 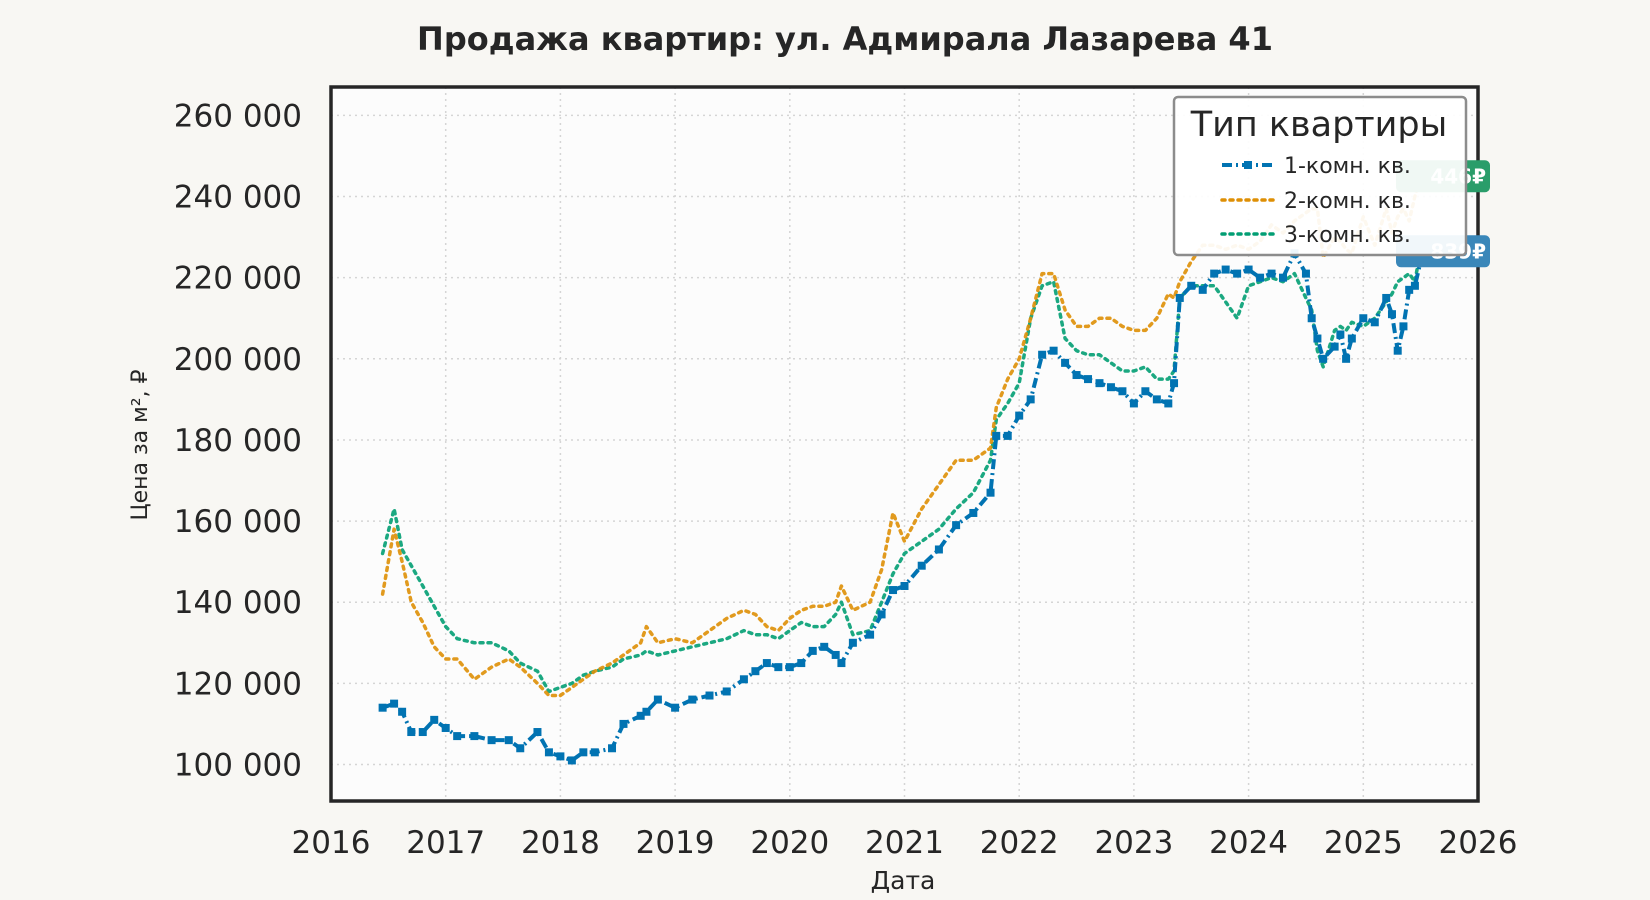 What do you see at coordinates (1019, 843) in the screenshot?
I see `x-tick-label: 2022` at bounding box center [1019, 843].